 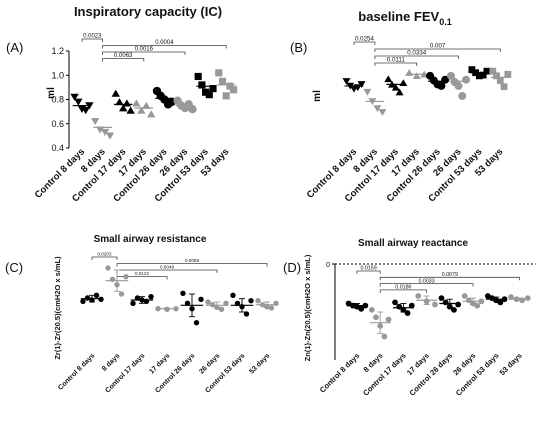 I want to click on panel-2-comparison-label-3: 0.0122, so click(x=142, y=273).